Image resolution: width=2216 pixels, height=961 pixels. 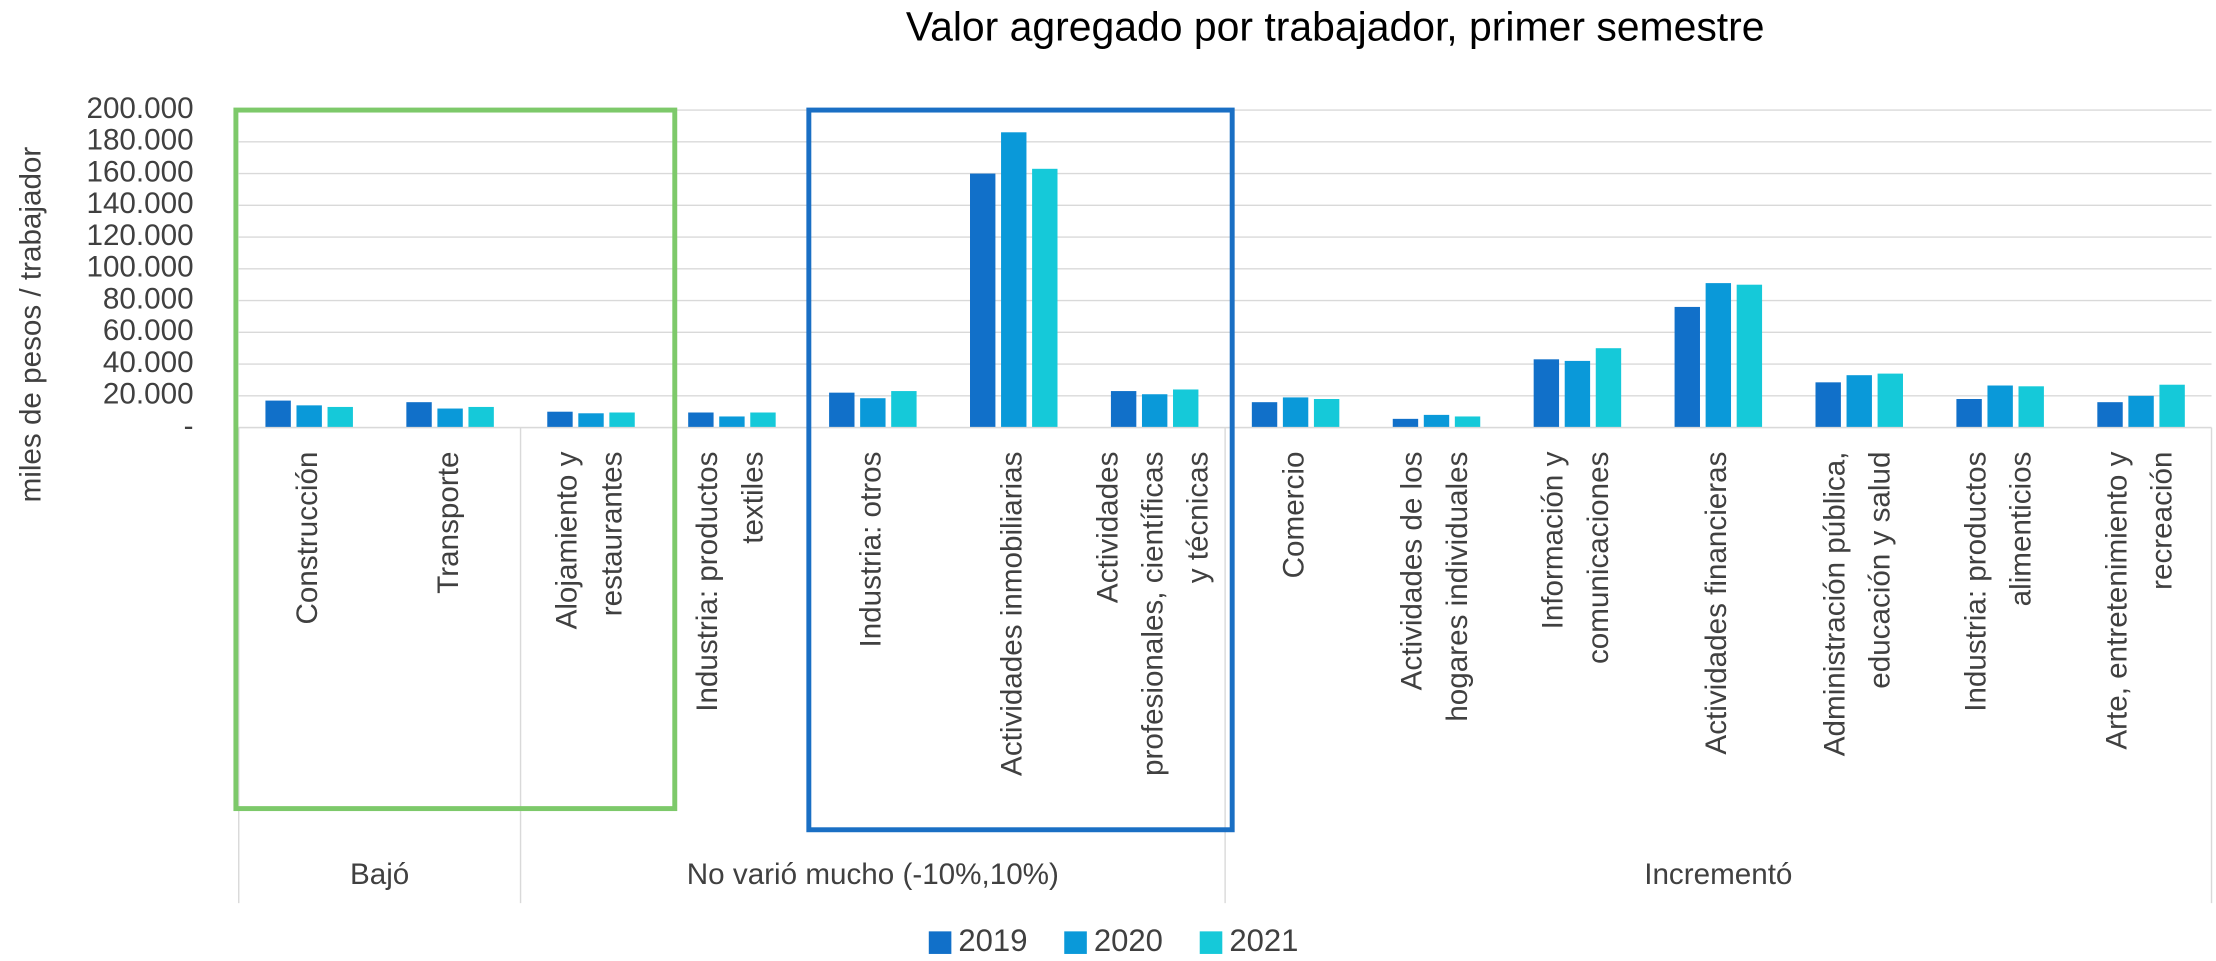 I want to click on y-tick-label: 140.000, so click(x=139, y=203).